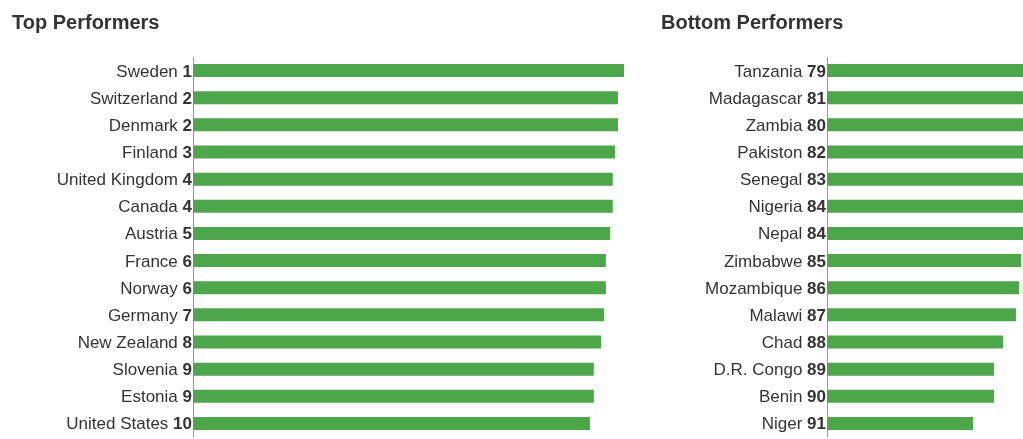 This screenshot has width=1023, height=439. I want to click on chart-title: Bottom Performers, so click(752, 22).